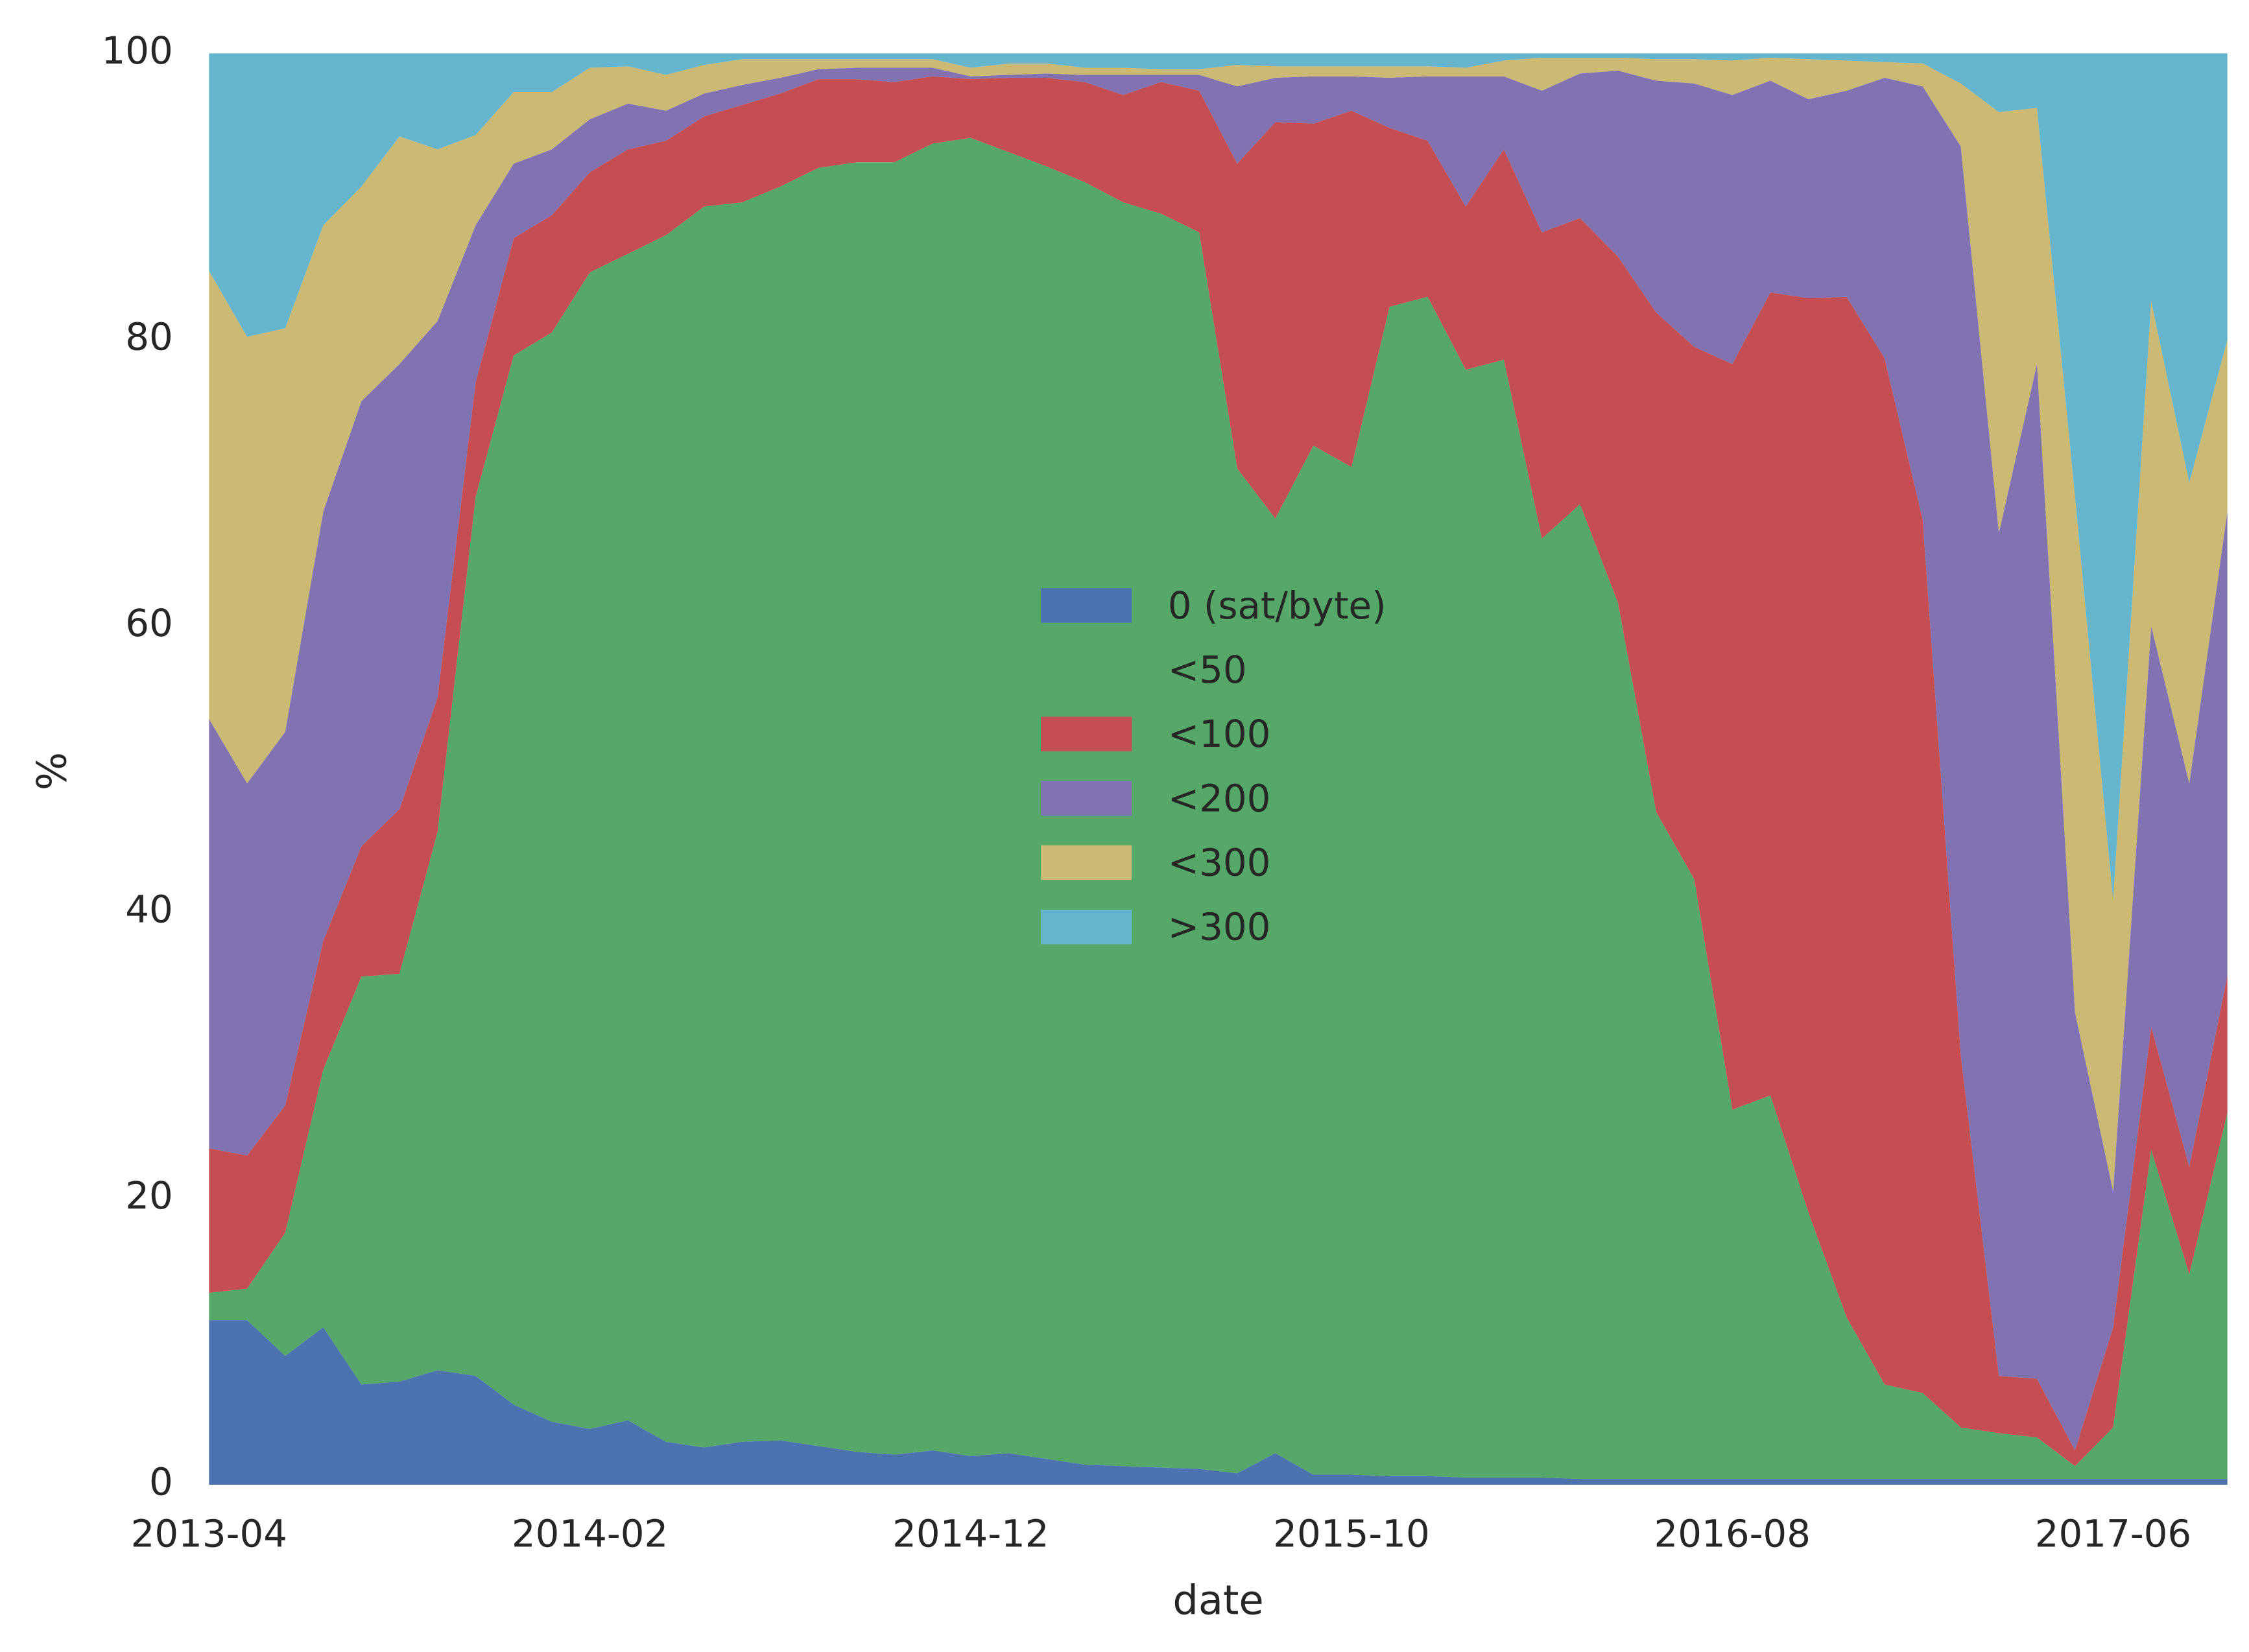 The image size is (2249, 1652). What do you see at coordinates (1219, 863) in the screenshot?
I see `legend-label: <300` at bounding box center [1219, 863].